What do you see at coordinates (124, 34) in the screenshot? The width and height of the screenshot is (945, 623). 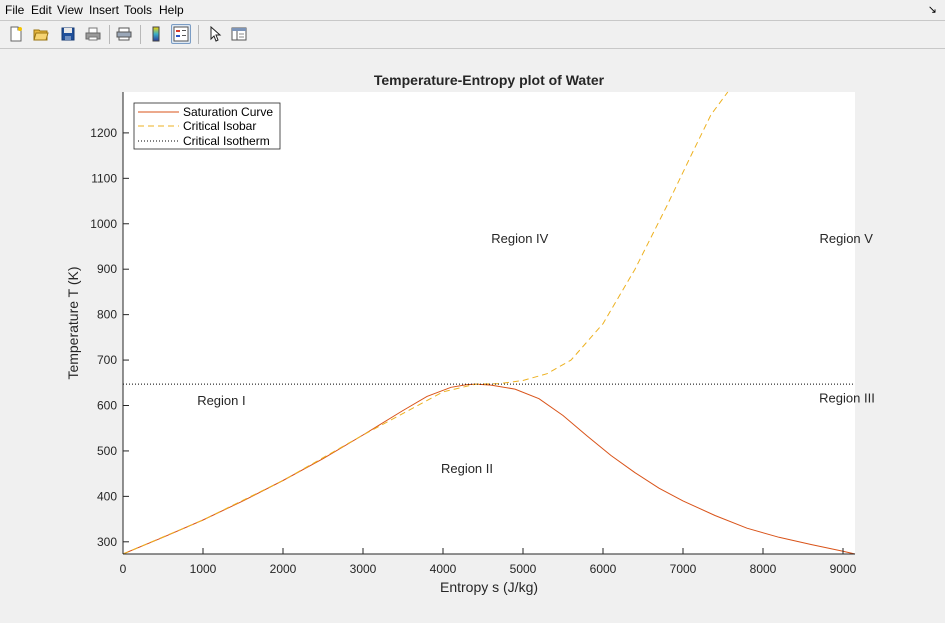 I see `print-preview-icon` at bounding box center [124, 34].